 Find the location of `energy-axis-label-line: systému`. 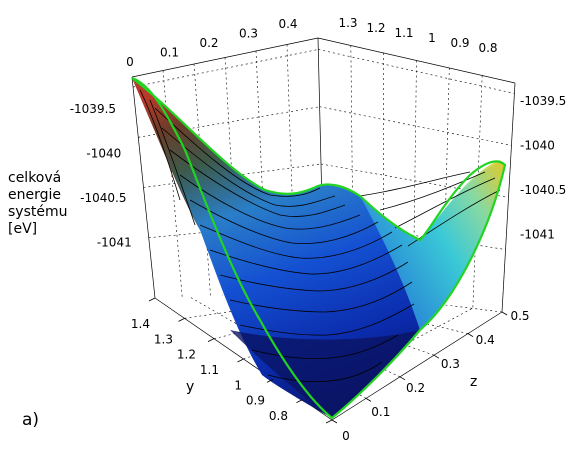

energy-axis-label-line: systému is located at coordinates (38, 212).